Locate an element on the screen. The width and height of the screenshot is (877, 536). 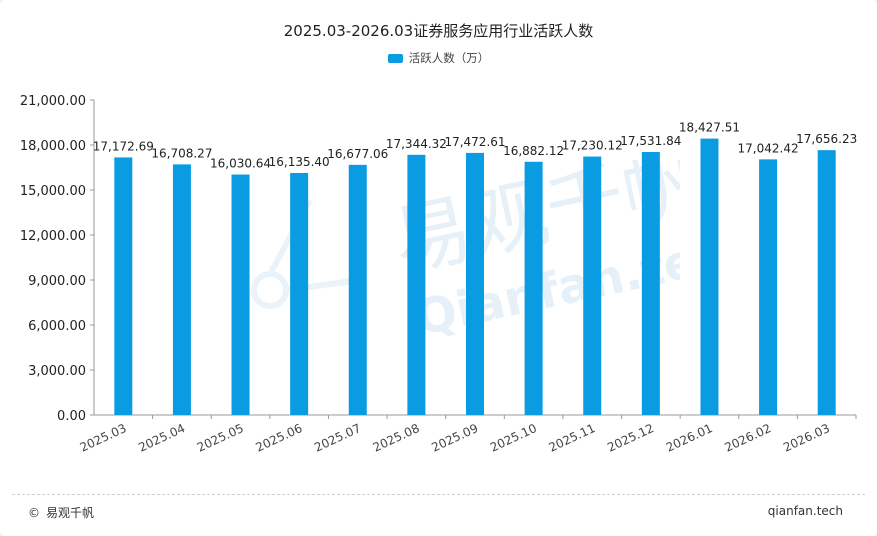
bar-value-label: 16,708.27 is located at coordinates (181, 153).